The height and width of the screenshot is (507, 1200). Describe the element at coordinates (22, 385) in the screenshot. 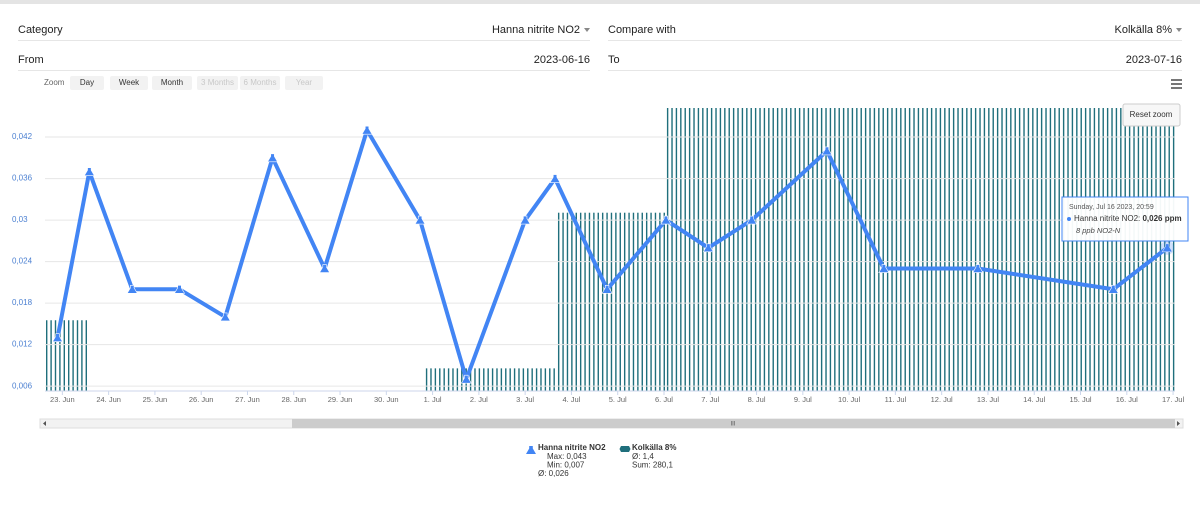

I see `y-tick-label: 0,006` at that location.